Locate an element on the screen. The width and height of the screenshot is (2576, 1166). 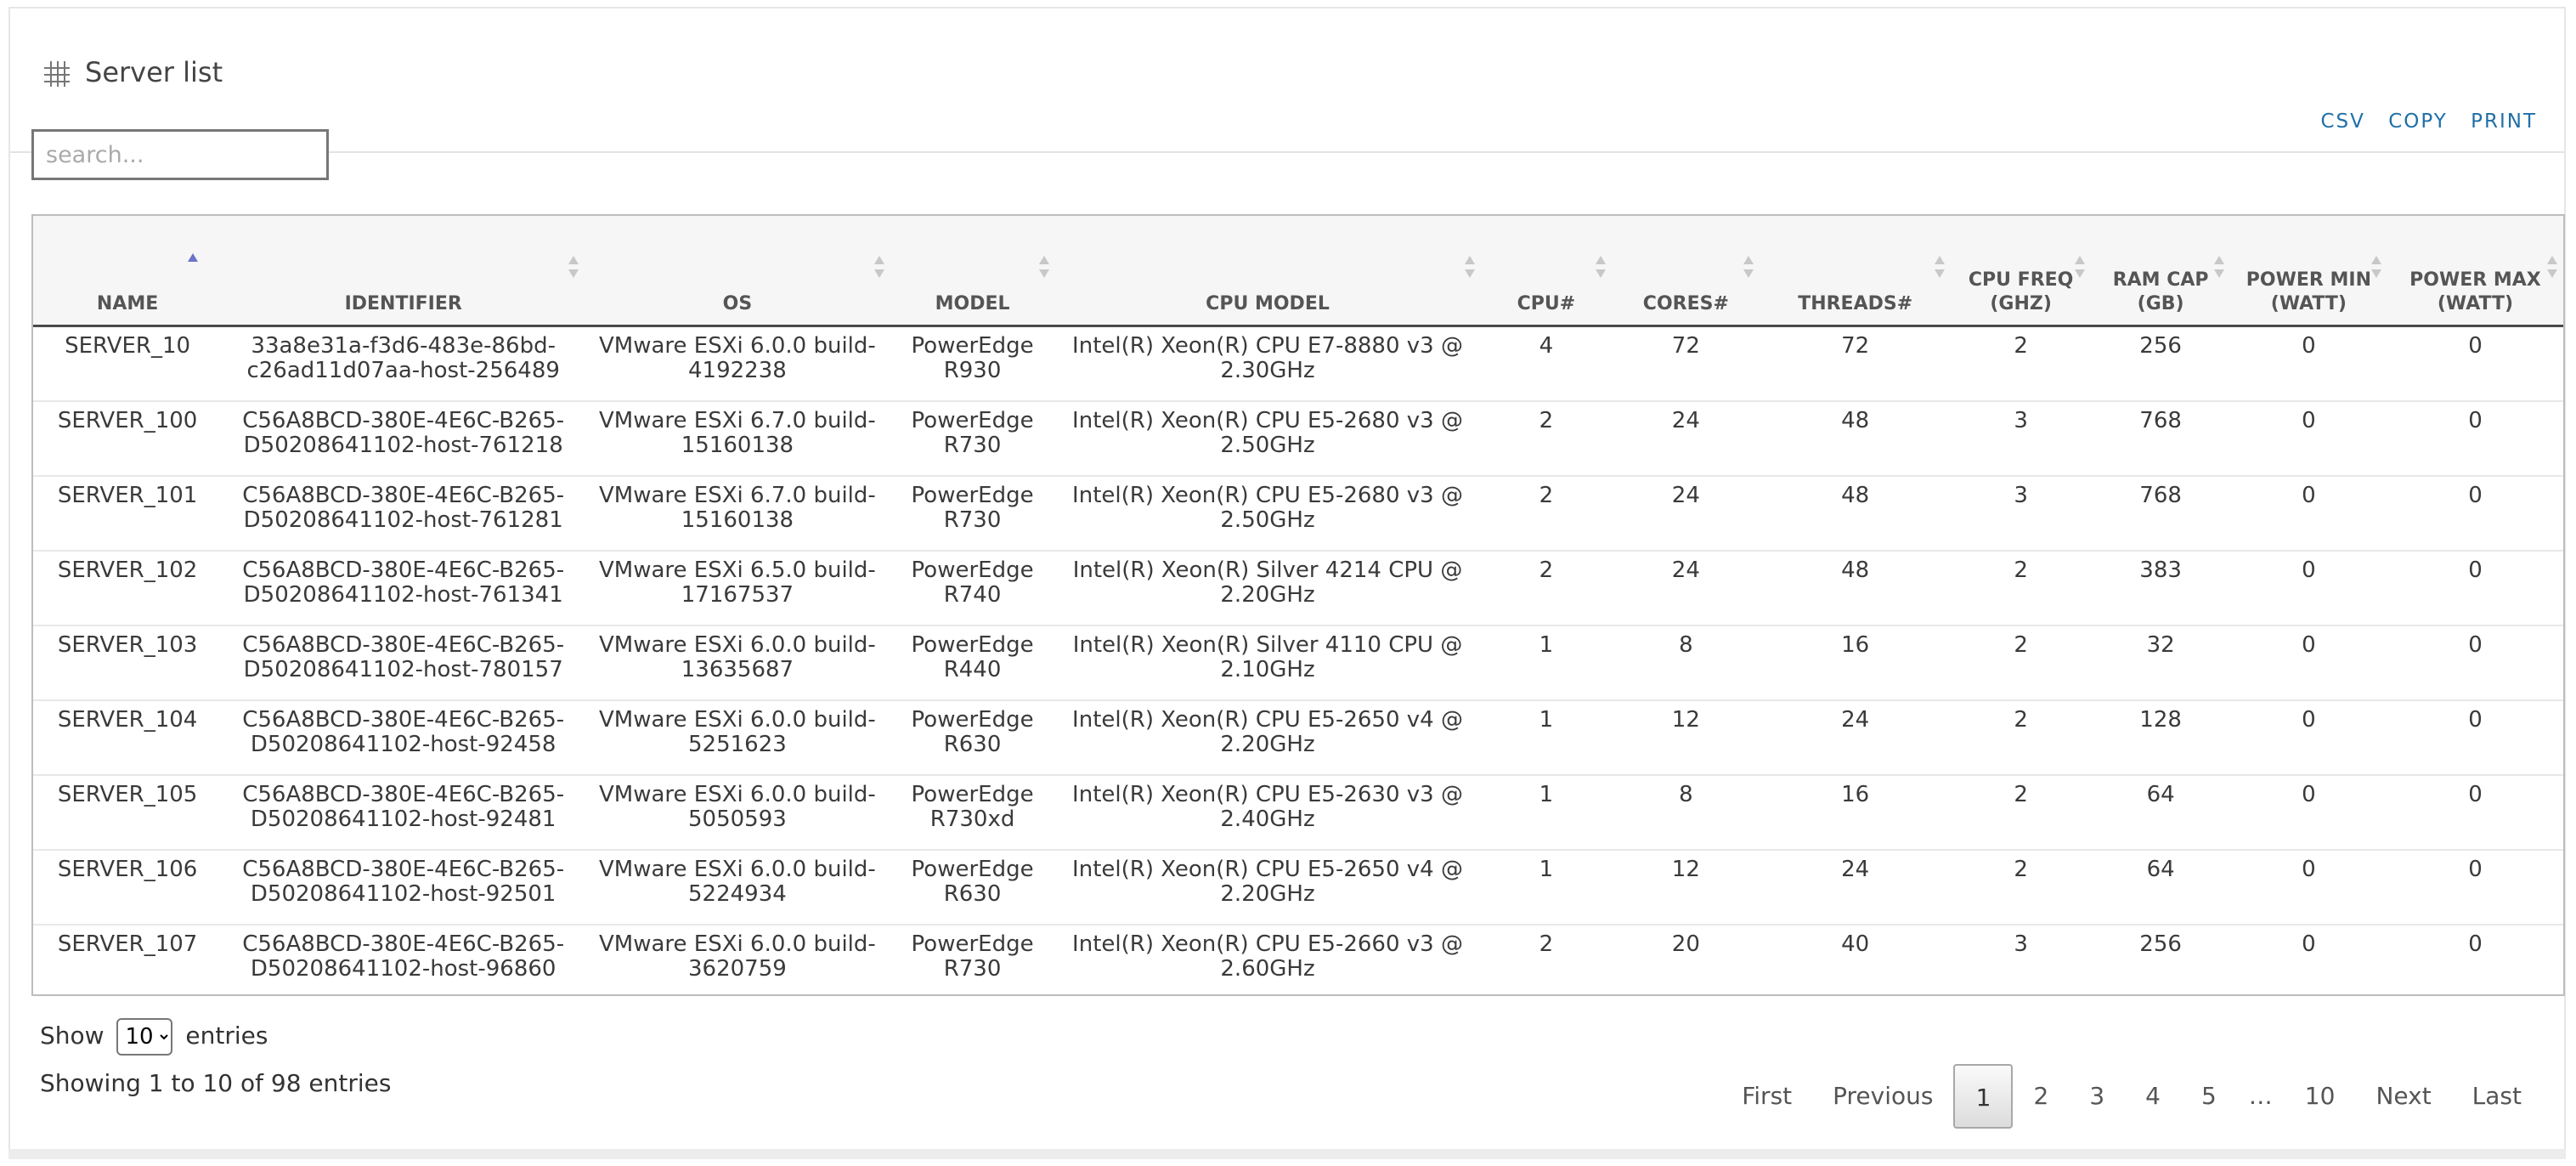
table-info: Showing 1 to 10 of 98 entries is located at coordinates (216, 1083).